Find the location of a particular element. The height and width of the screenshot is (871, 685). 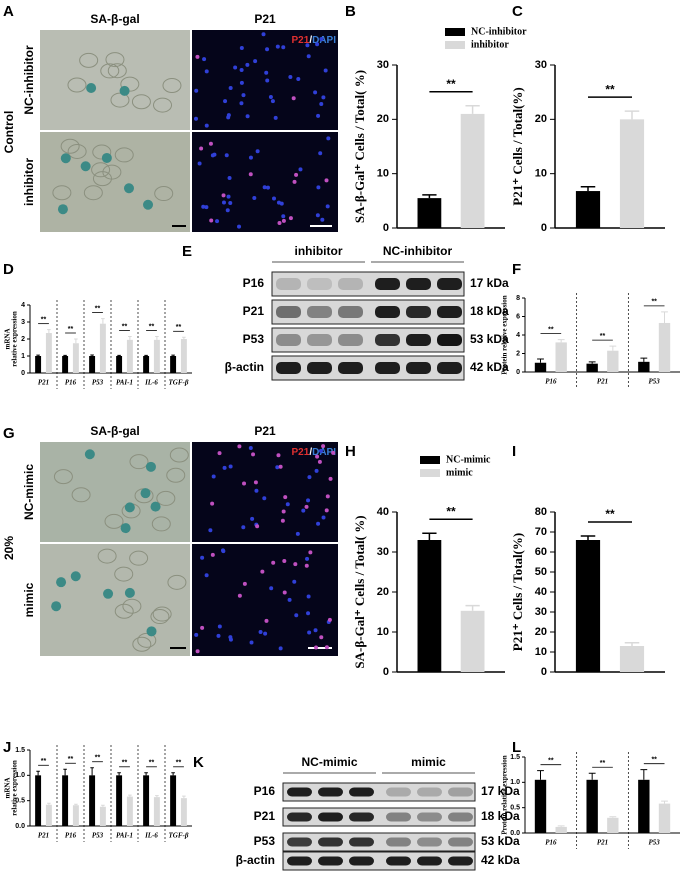

panel-letter: K is located at coordinates (198, 762).